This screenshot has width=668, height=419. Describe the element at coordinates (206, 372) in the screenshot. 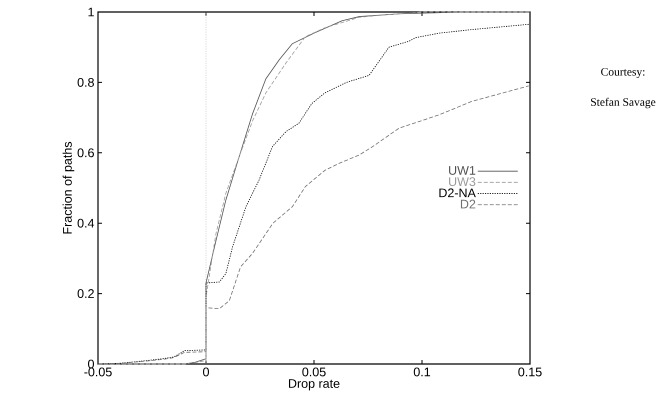

I see `x-tick-label: 0` at that location.